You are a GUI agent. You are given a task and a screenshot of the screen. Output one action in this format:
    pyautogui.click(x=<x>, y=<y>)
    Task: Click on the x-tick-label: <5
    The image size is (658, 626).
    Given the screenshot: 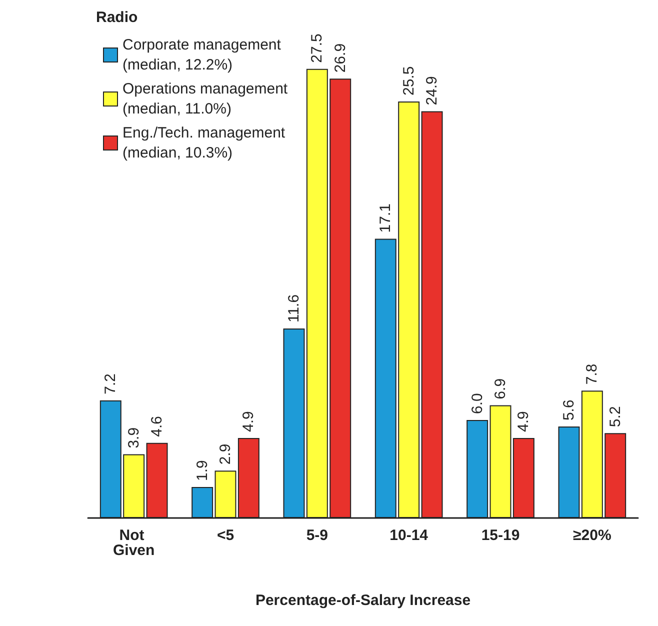 What is the action you would take?
    pyautogui.click(x=225, y=535)
    